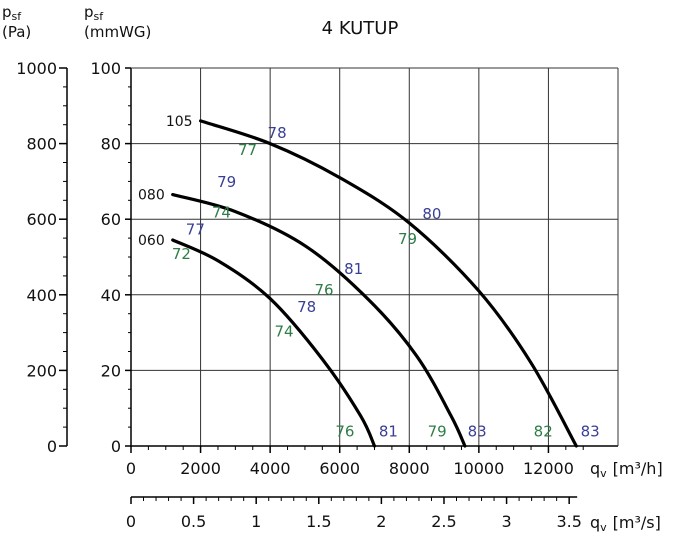 The image size is (692, 539). What do you see at coordinates (638, 468) in the screenshot?
I see `x-m3h-unit: [m³/h]` at bounding box center [638, 468].